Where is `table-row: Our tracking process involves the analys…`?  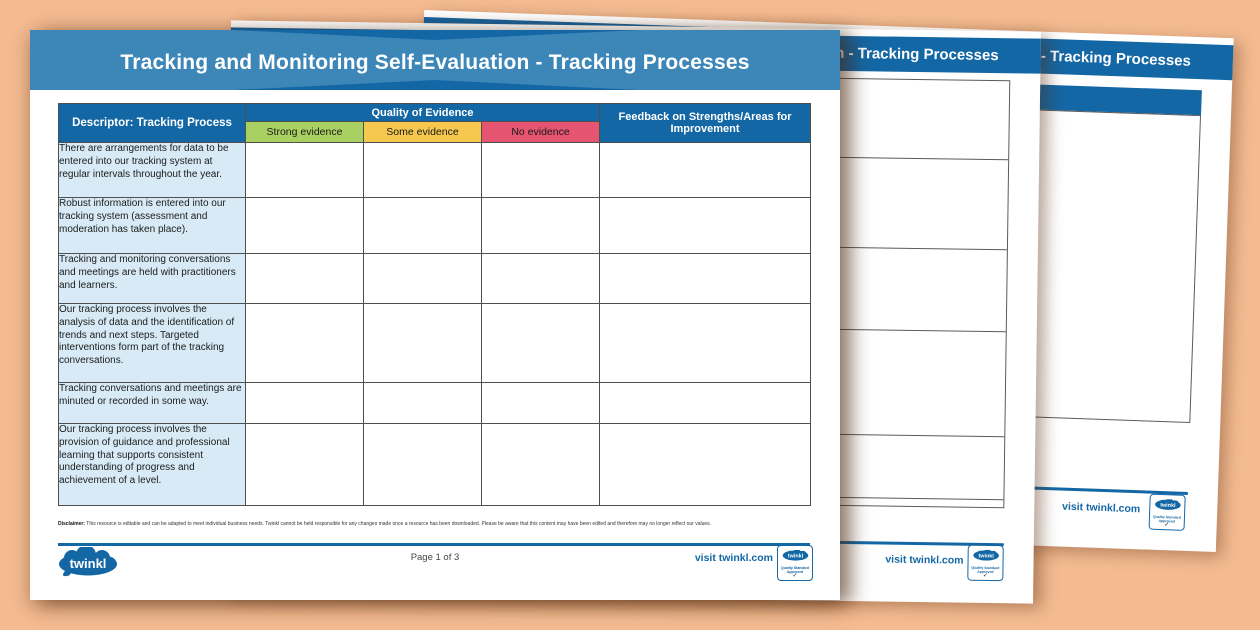 table-row: Our tracking process involves the analys… is located at coordinates (435, 343).